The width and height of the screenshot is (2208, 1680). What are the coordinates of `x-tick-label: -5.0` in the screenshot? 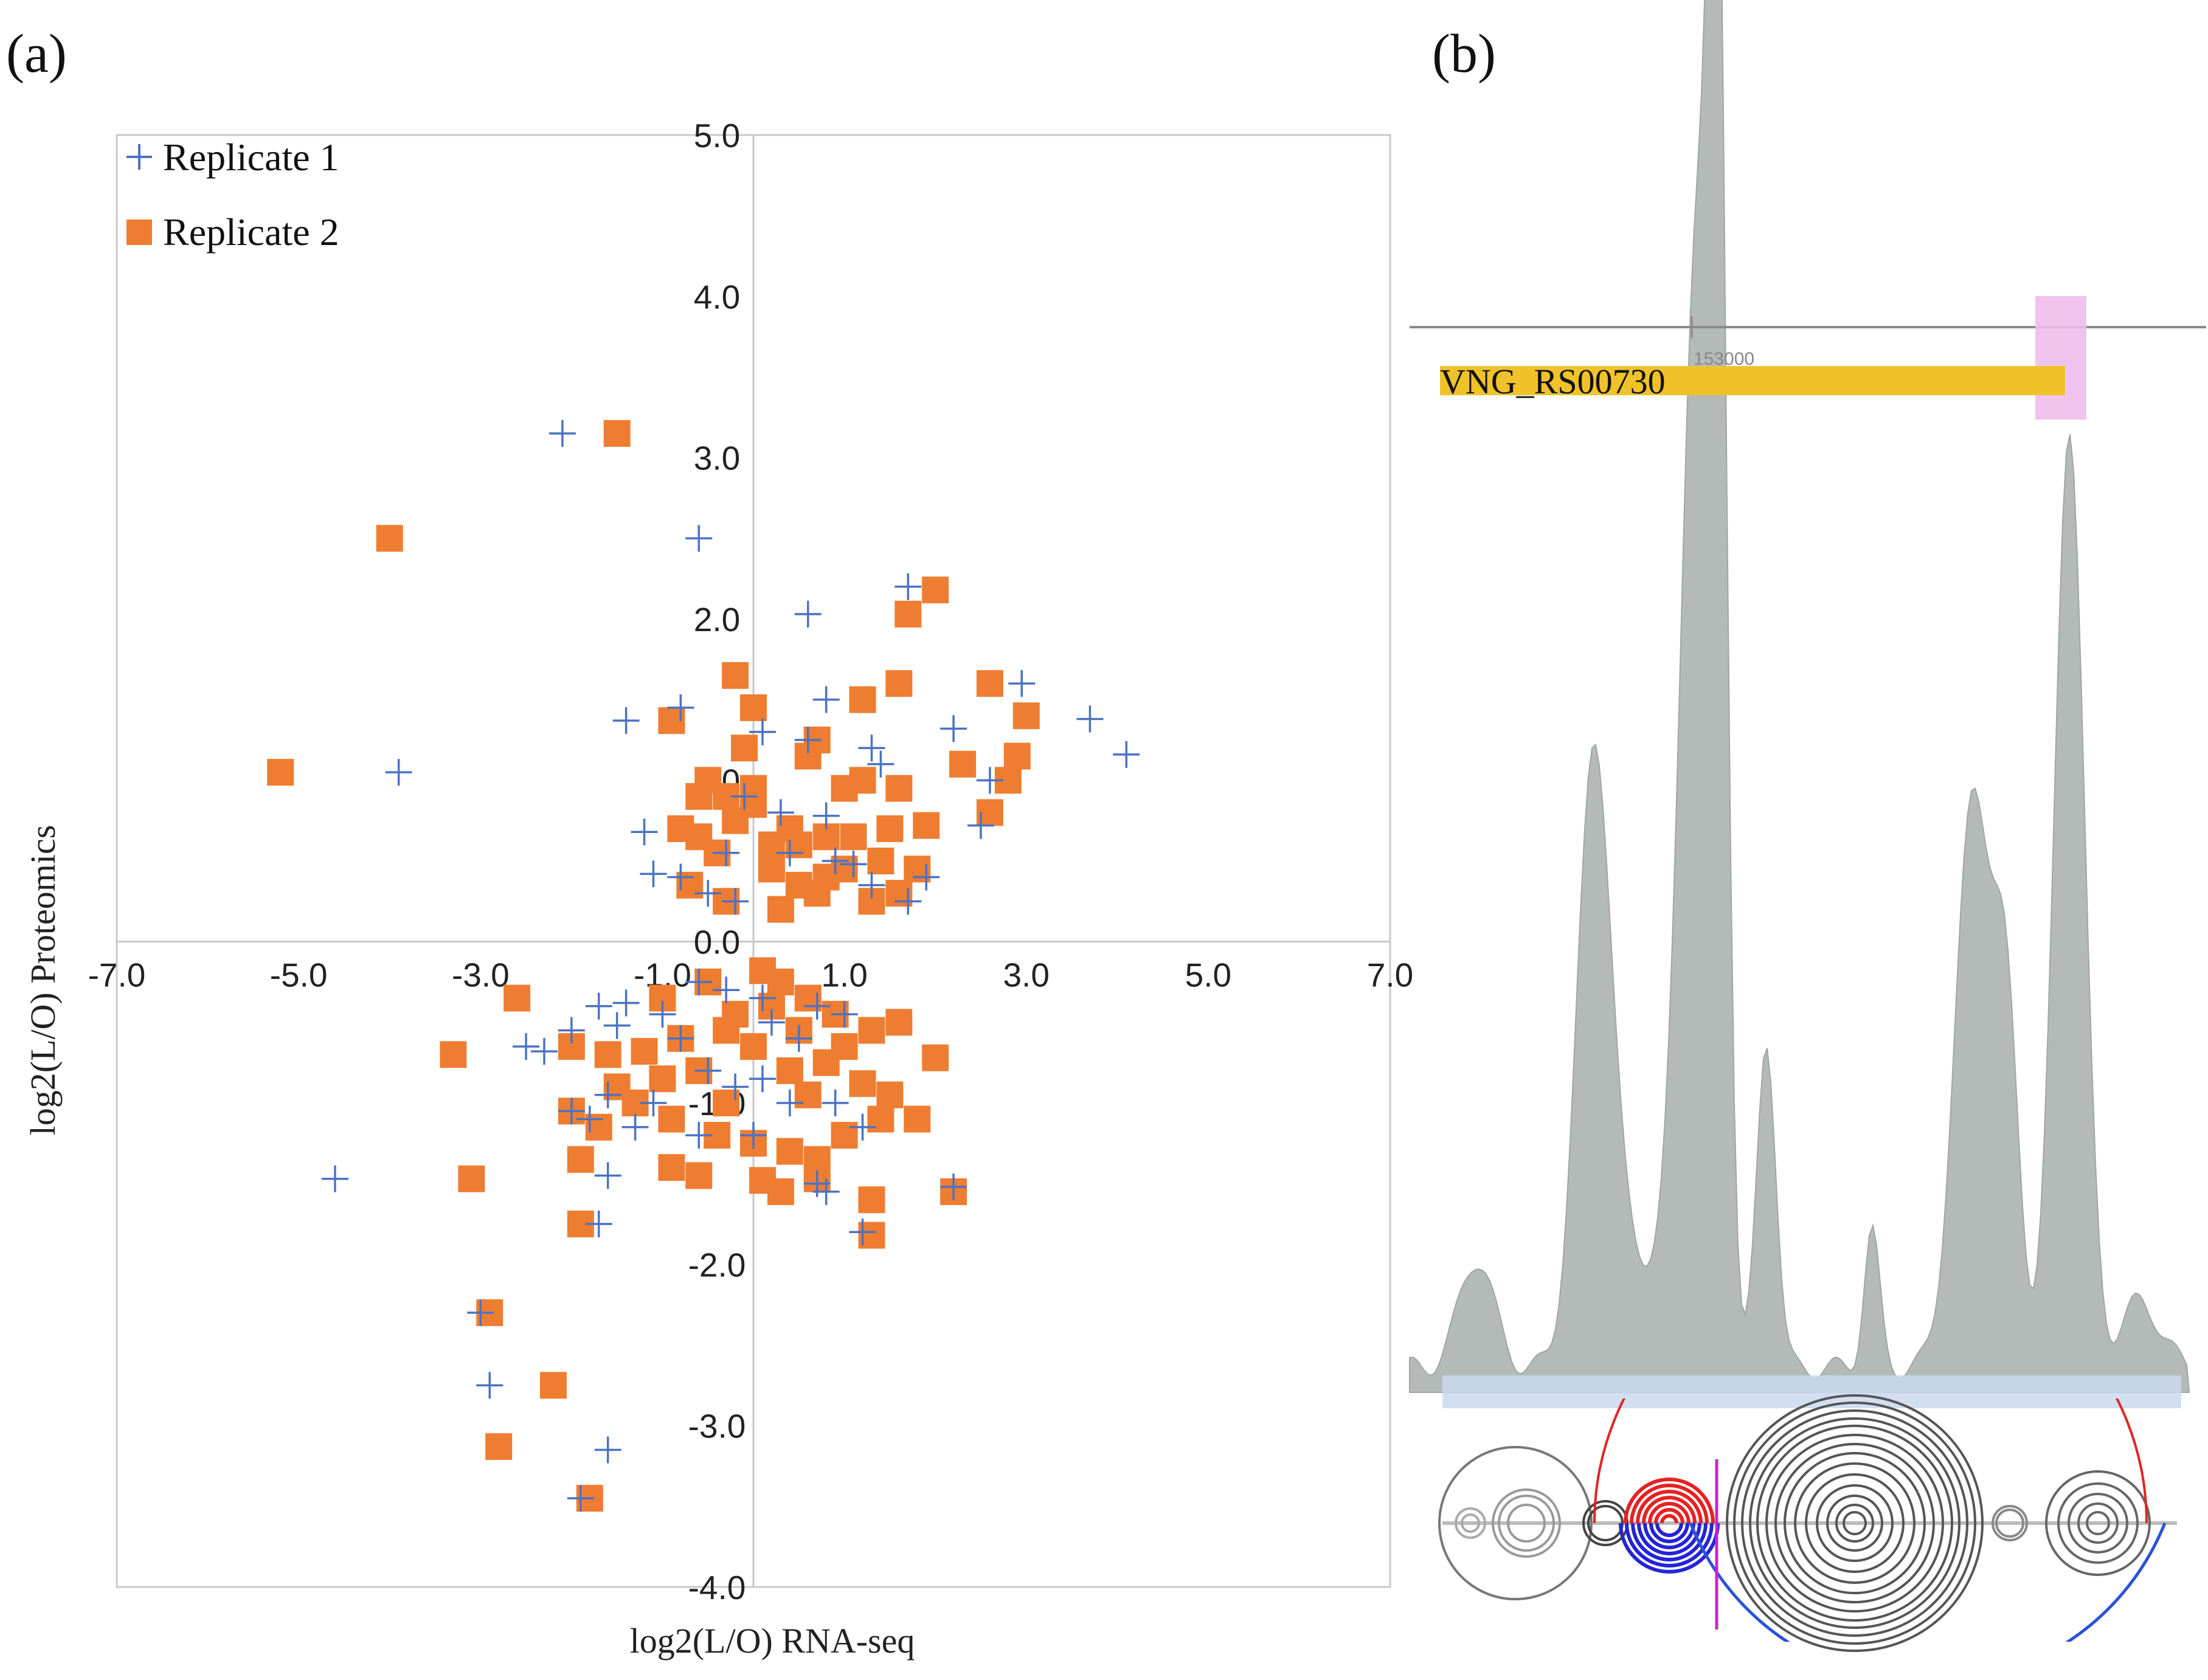 It's located at (299, 975).